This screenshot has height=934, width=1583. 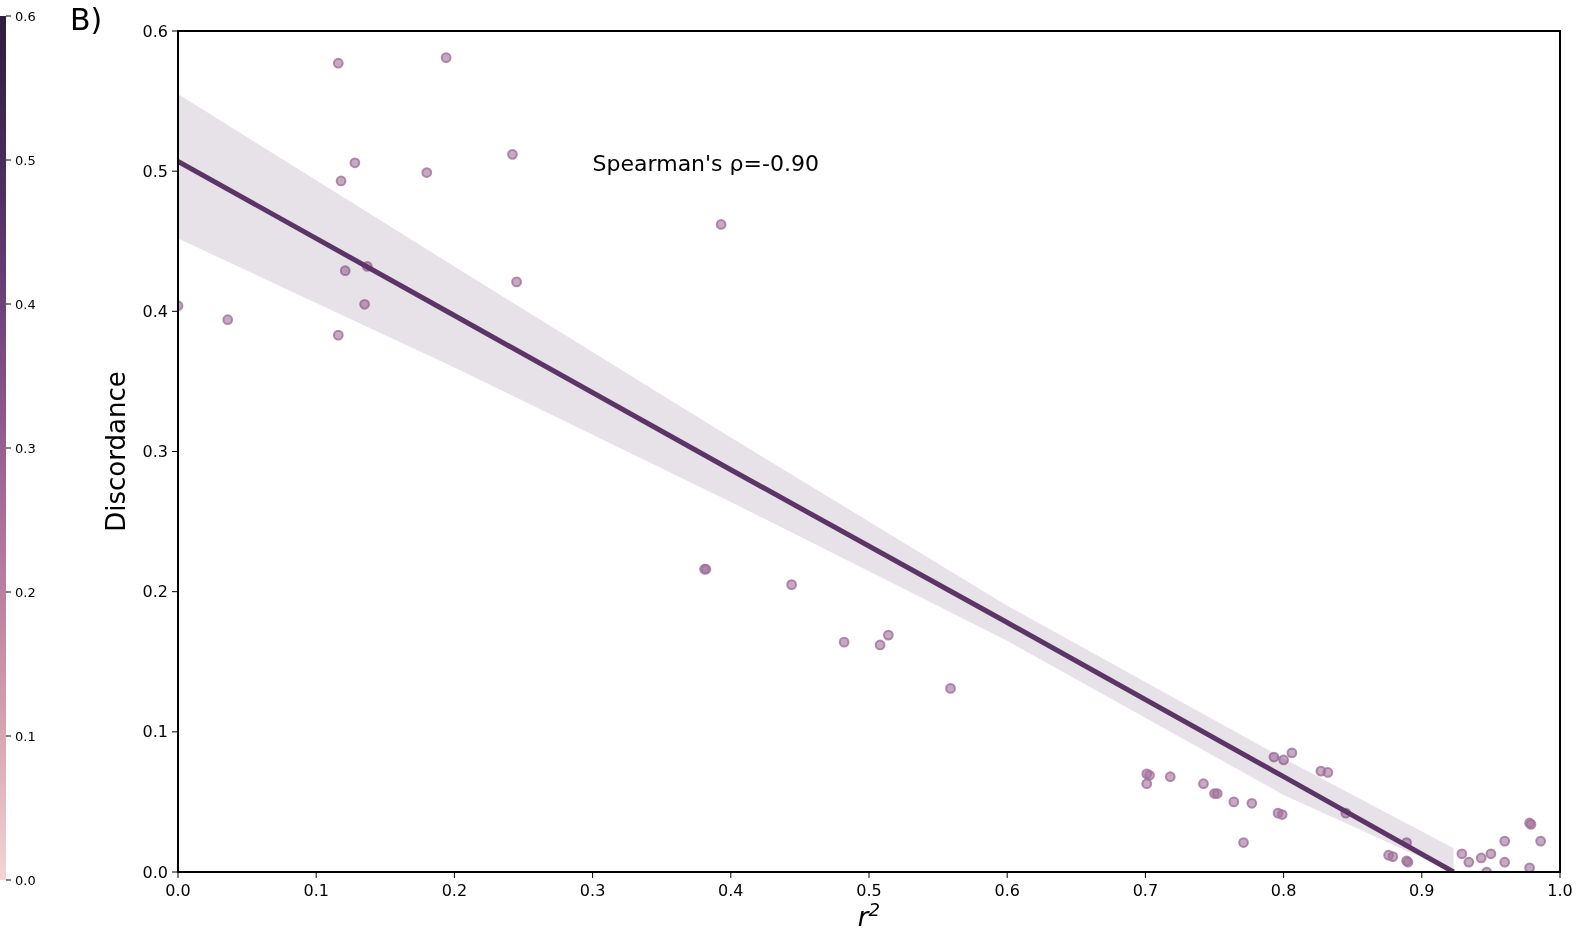 I want to click on color-bar-label: 0.5, so click(x=25, y=160).